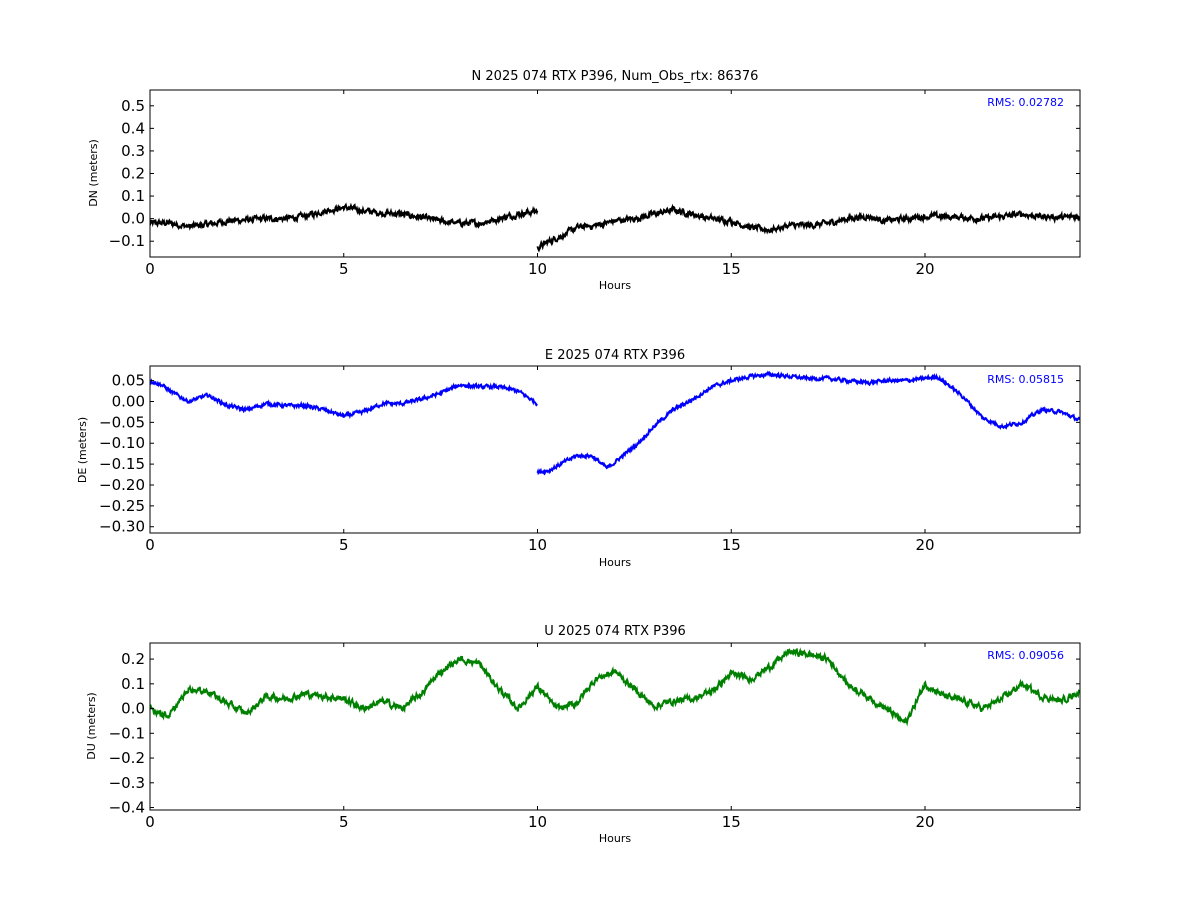  Describe the element at coordinates (924, 545) in the screenshot. I see `panel-east-xtick-label: 20` at that location.